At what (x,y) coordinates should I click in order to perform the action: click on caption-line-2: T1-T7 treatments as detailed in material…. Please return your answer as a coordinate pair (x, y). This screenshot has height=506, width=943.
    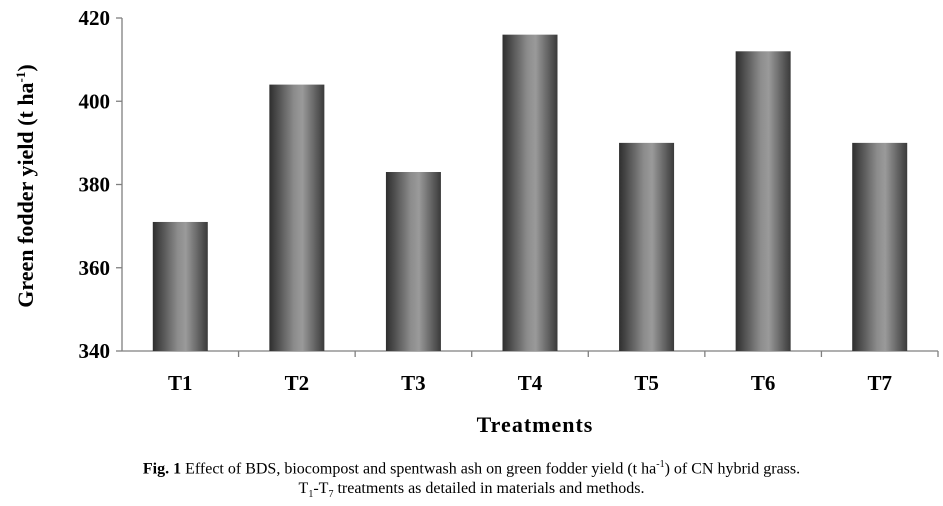
    Looking at the image, I should click on (471, 492).